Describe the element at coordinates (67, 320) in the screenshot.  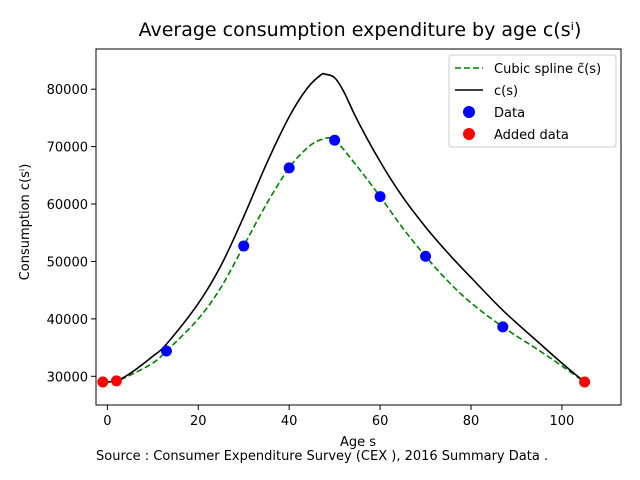
I see `y-tick-label-1: 40000` at that location.